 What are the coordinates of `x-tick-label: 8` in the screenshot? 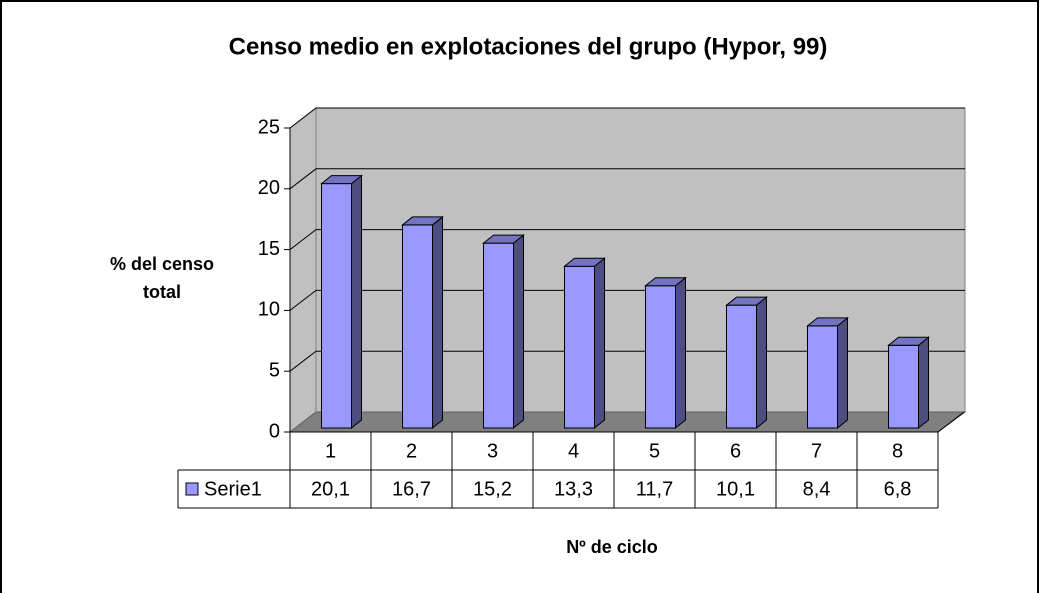 It's located at (897, 451).